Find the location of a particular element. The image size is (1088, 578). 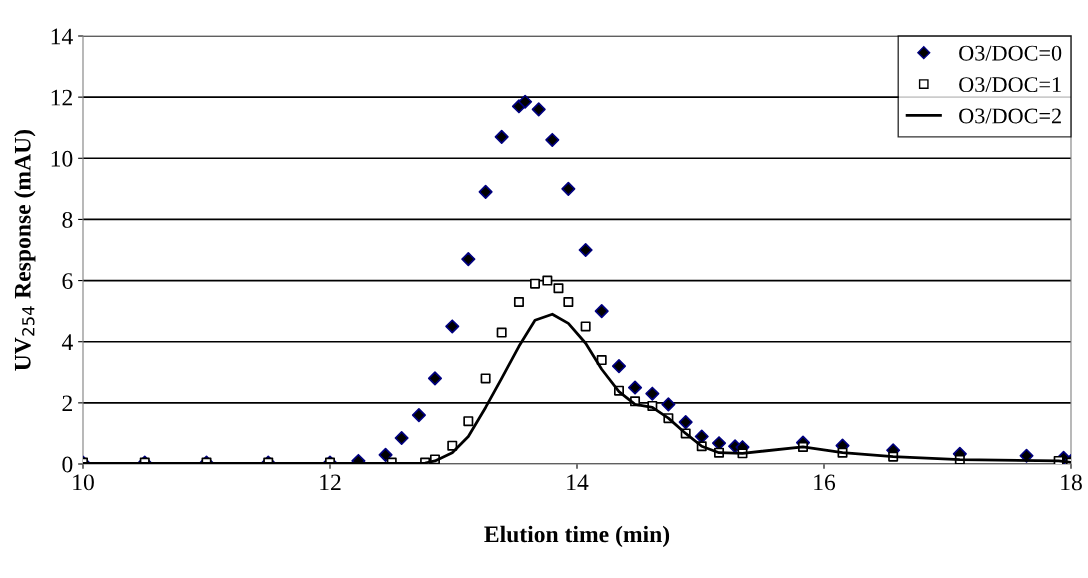

y-tick-label: 6 is located at coordinates (67, 281).